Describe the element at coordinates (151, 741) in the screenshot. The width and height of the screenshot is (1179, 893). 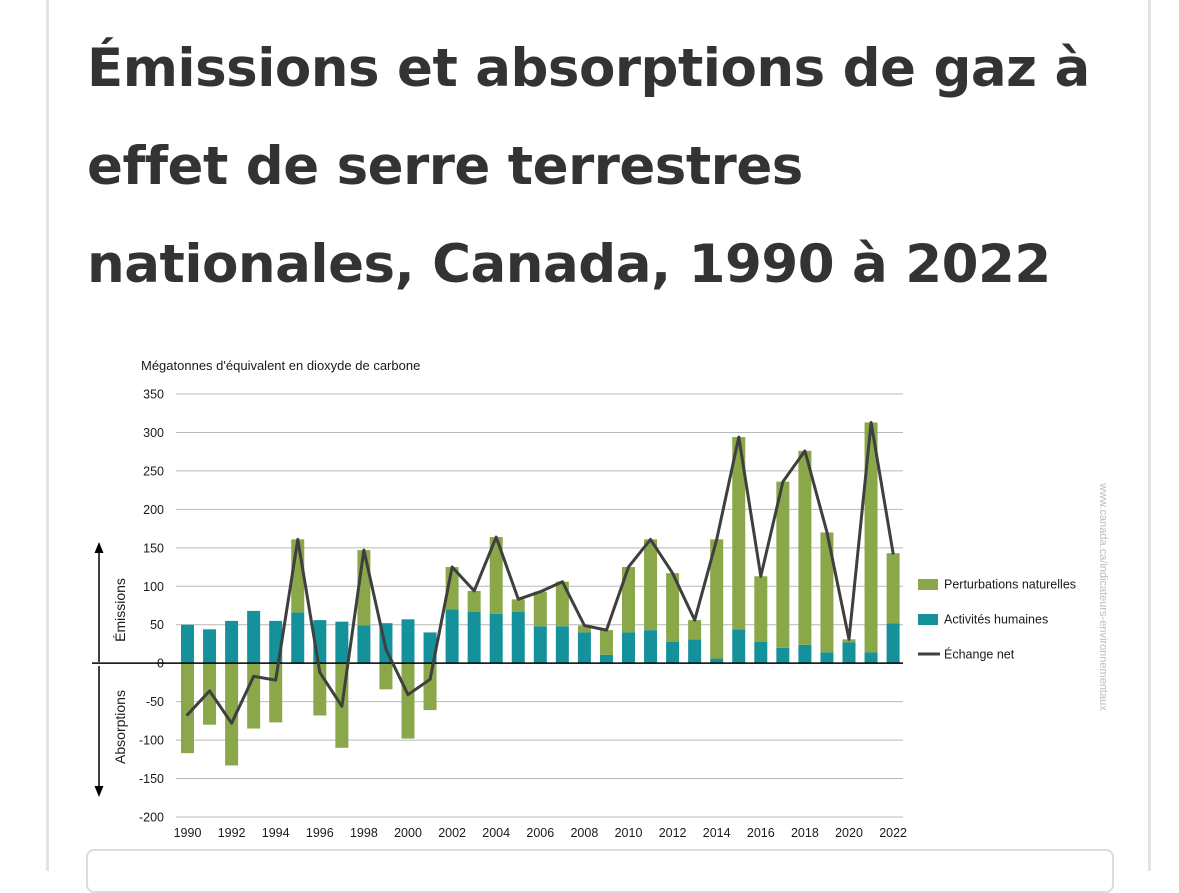
I see `y-tick-label: -100` at that location.